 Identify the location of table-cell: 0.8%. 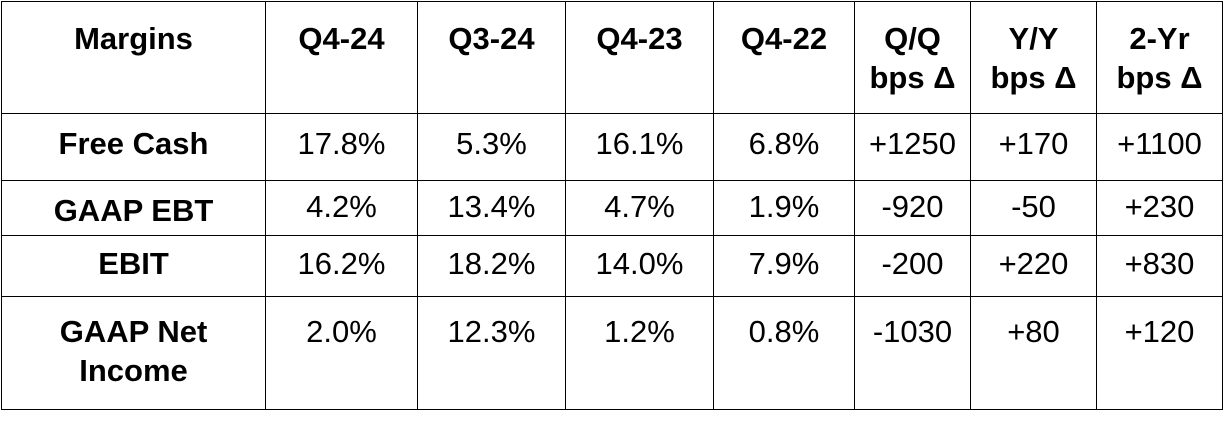
(784, 353).